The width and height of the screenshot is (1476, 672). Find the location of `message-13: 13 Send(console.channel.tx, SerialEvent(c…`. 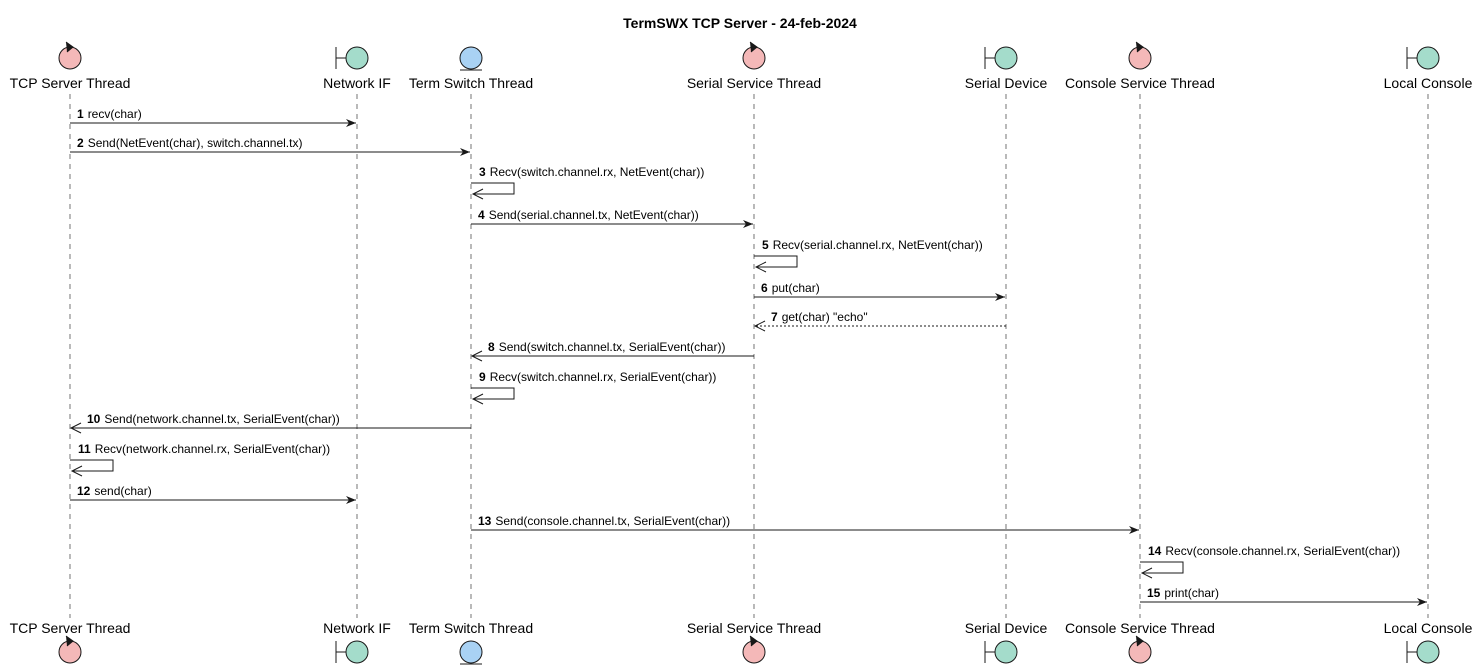

message-13: 13 Send(console.channel.tx, SerialEvent(c… is located at coordinates (805, 524).